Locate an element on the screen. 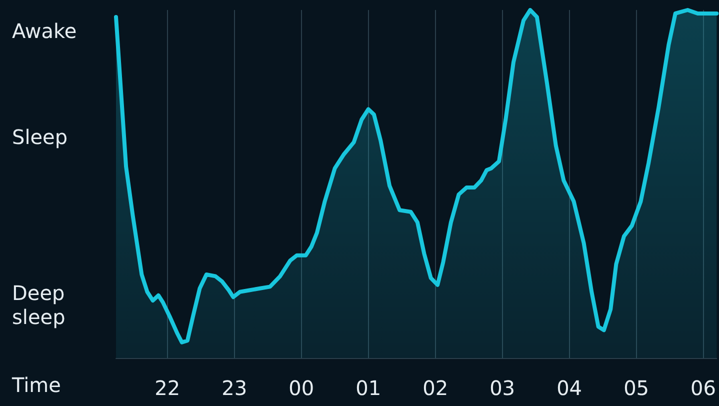 This screenshot has height=406, width=719. x-axis-title: Time is located at coordinates (36, 385).